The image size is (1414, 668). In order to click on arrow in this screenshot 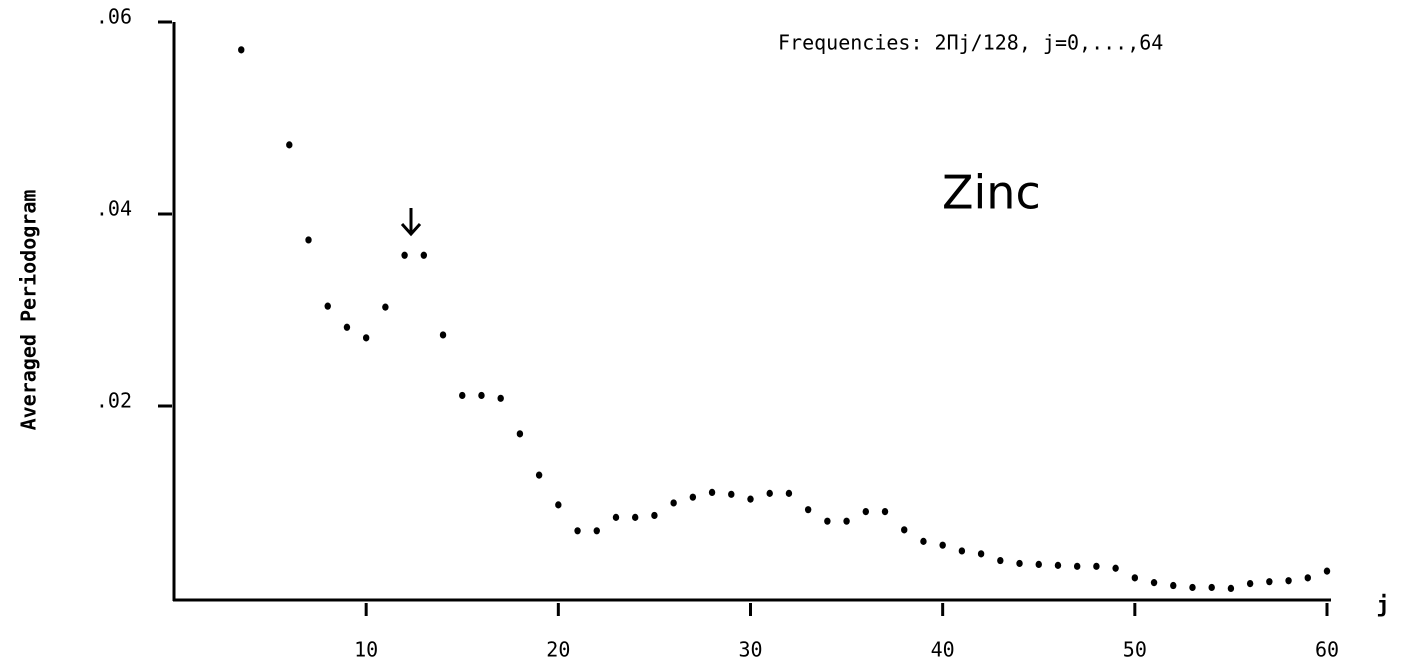, I will do `click(411, 222)`.